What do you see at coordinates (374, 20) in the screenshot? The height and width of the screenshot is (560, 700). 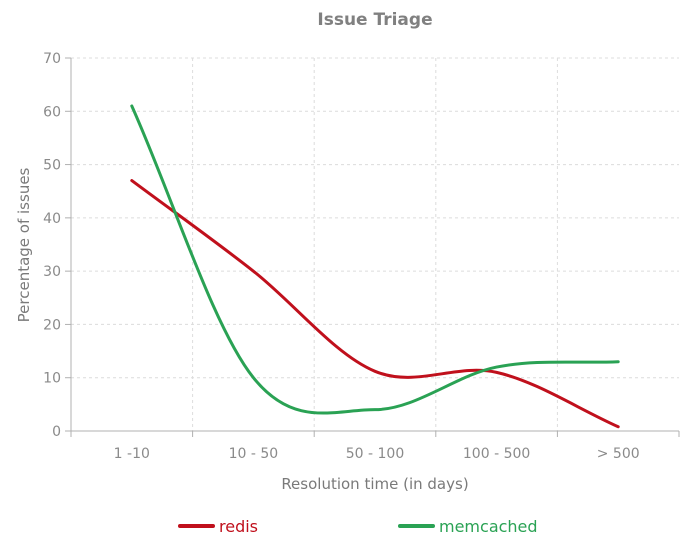 I see `chart-title: Issue Triage` at bounding box center [374, 20].